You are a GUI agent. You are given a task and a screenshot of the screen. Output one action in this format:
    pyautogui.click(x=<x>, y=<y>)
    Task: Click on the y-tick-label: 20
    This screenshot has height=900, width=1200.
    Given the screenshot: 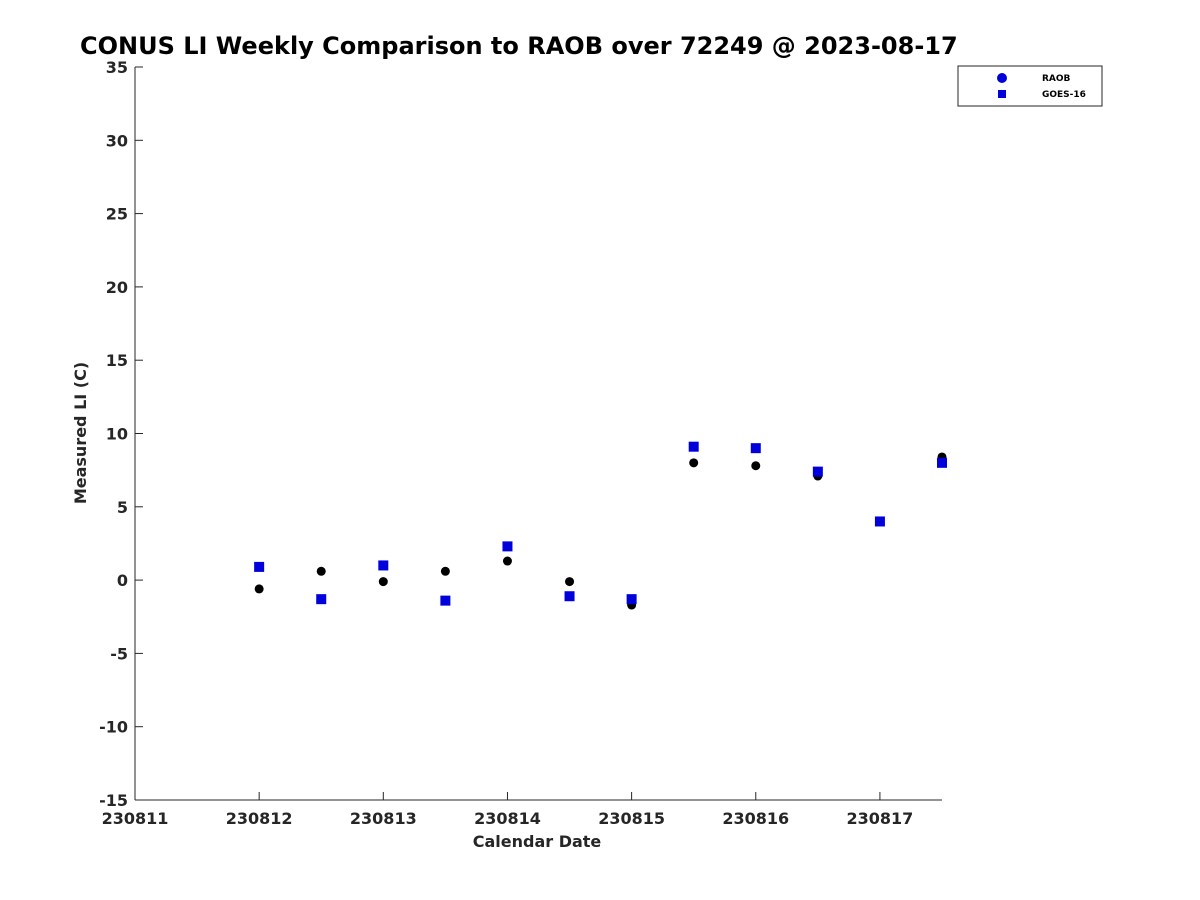 What is the action you would take?
    pyautogui.click(x=117, y=287)
    